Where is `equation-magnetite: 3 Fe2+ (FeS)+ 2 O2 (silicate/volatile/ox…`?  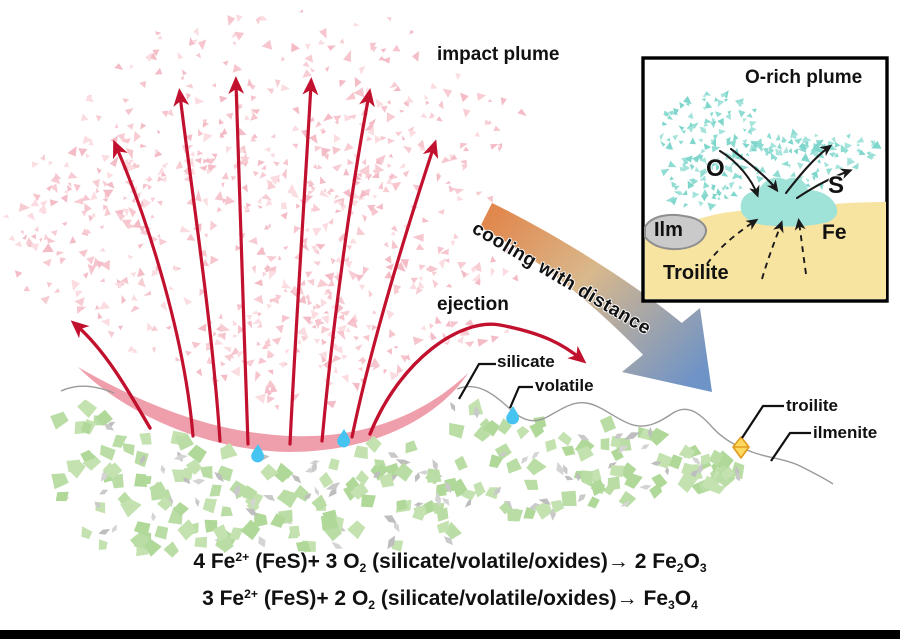 equation-magnetite: 3 Fe2+ (FeS)+ 2 O2 (silicate/volatile/ox… is located at coordinates (450, 599).